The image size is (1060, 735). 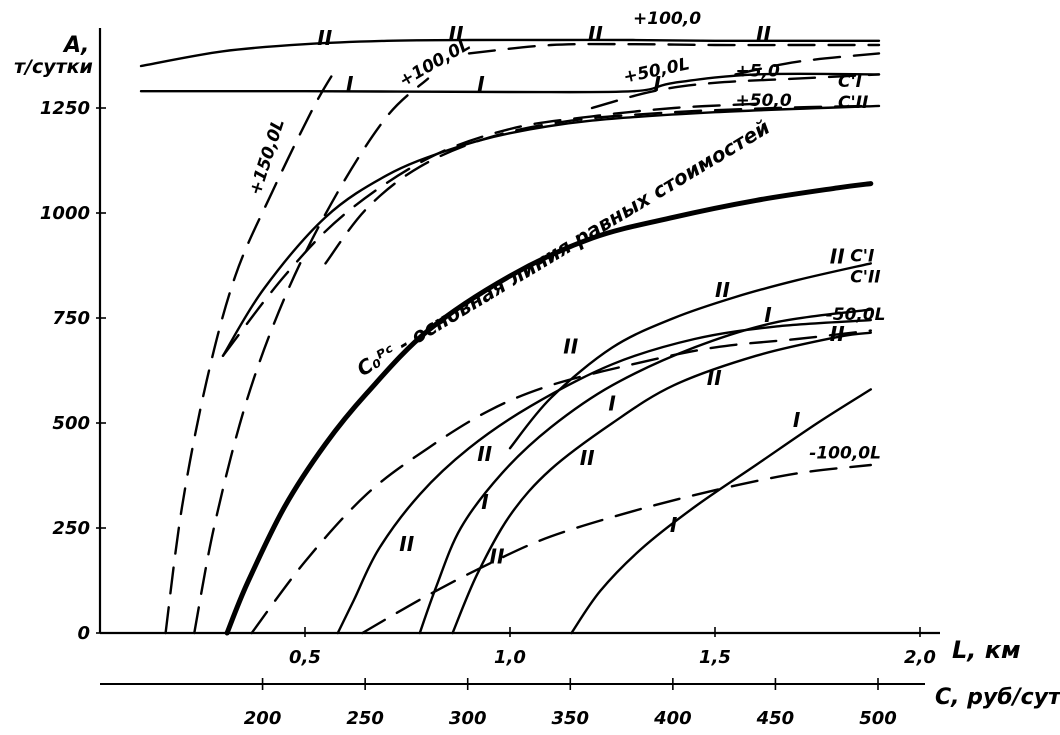 What do you see at coordinates (83, 633) in the screenshot?
I see `y-tick-label: 0` at bounding box center [83, 633].